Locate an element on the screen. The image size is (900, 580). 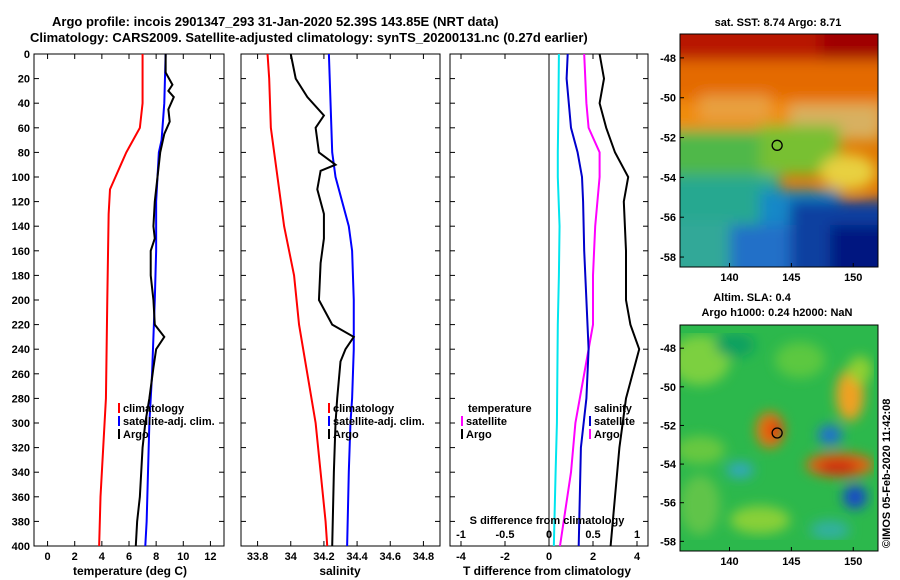
depth-tick-label: 60 is located at coordinates (24, 129).